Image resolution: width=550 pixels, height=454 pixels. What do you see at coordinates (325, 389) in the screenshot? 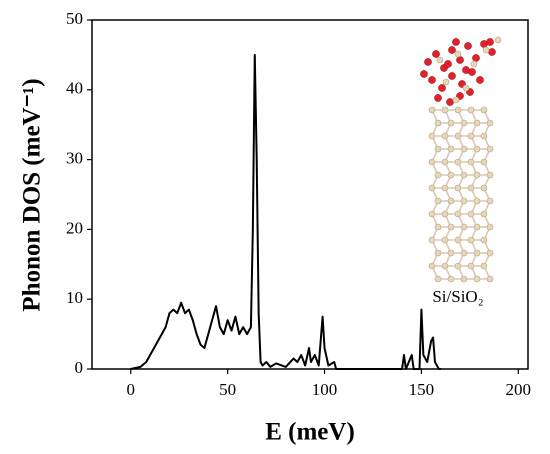
I see `x-tick-label: 100` at bounding box center [325, 389].